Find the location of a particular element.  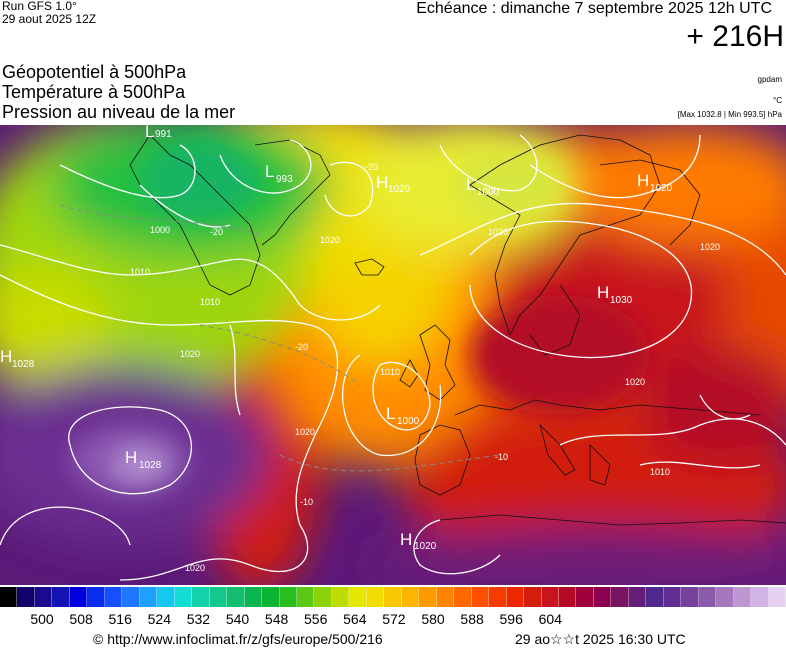

legend-tick-label: 500 is located at coordinates (42, 619).